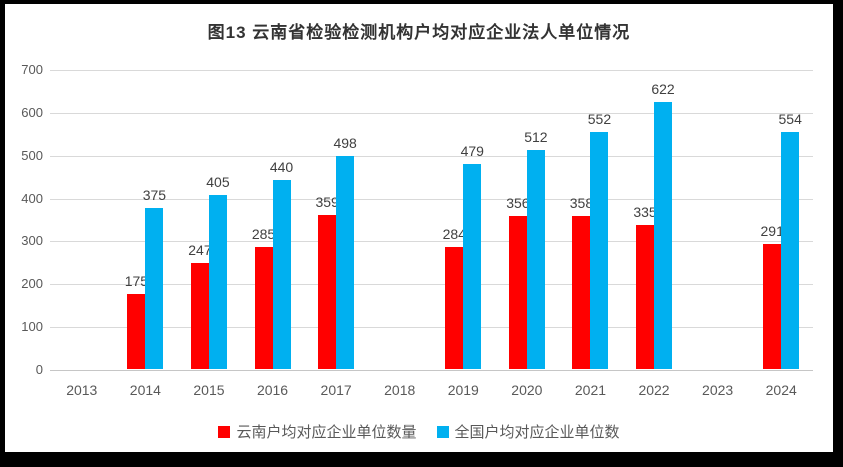 The width and height of the screenshot is (843, 467). What do you see at coordinates (200, 250) in the screenshot?
I see `data-label-series0-2015: 247` at bounding box center [200, 250].